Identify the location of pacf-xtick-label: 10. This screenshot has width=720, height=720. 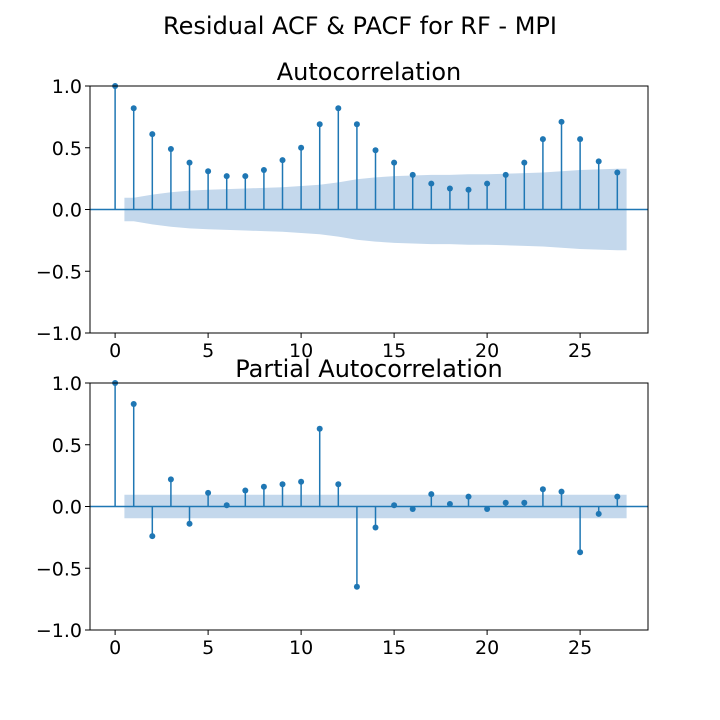
(301, 648).